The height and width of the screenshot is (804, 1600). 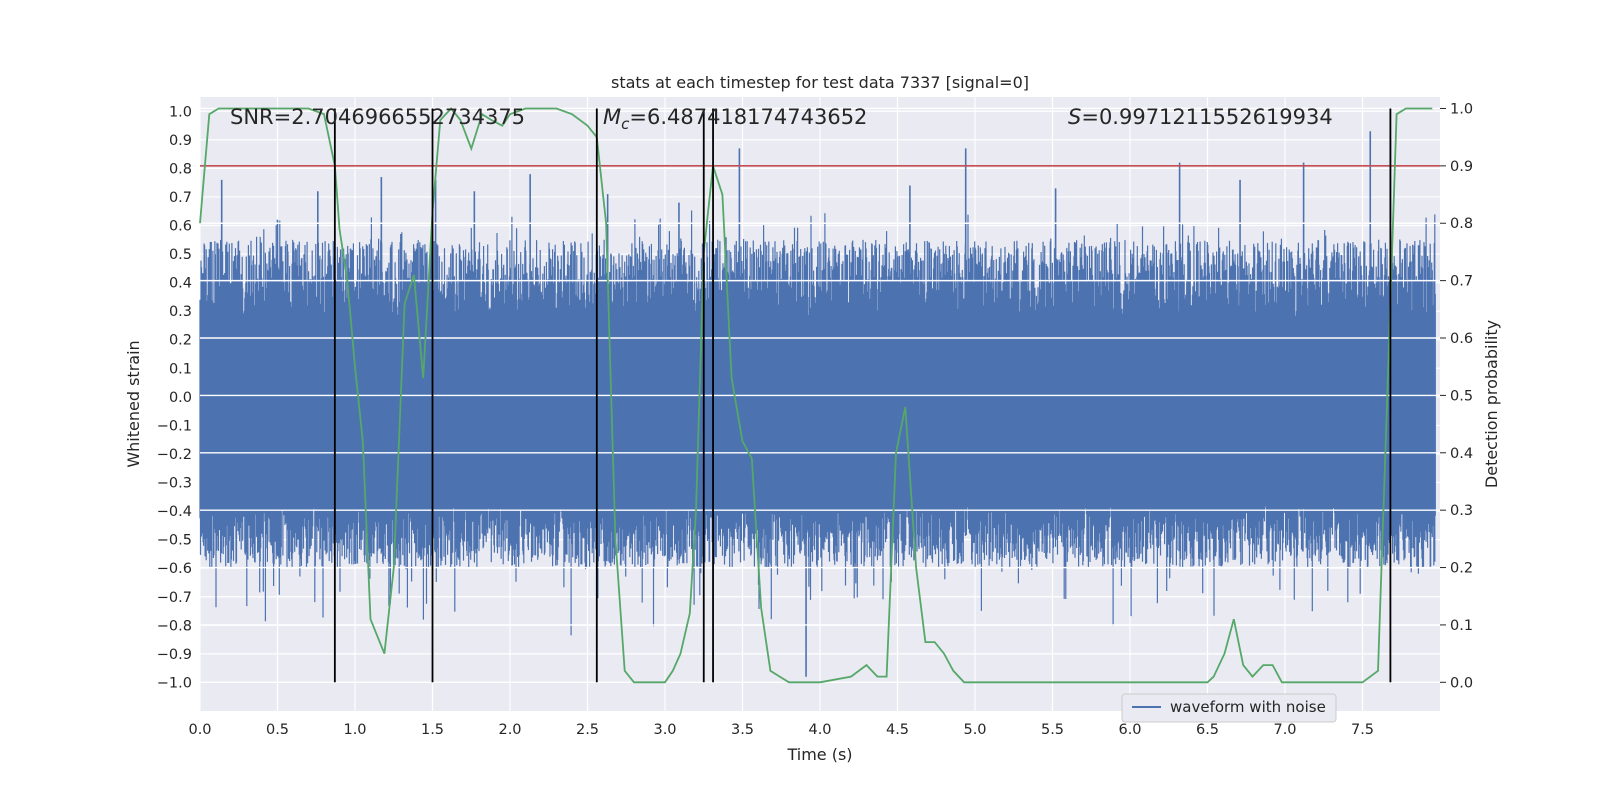 What do you see at coordinates (174, 569) in the screenshot?
I see `y-left-tick-label: −0.6` at bounding box center [174, 569].